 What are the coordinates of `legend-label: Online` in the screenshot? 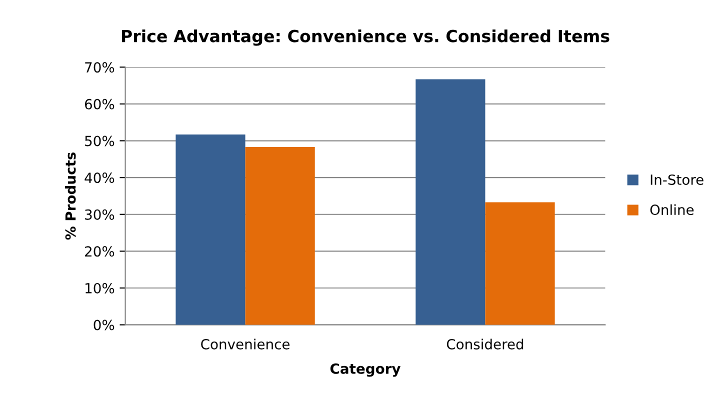 It's located at (672, 210).